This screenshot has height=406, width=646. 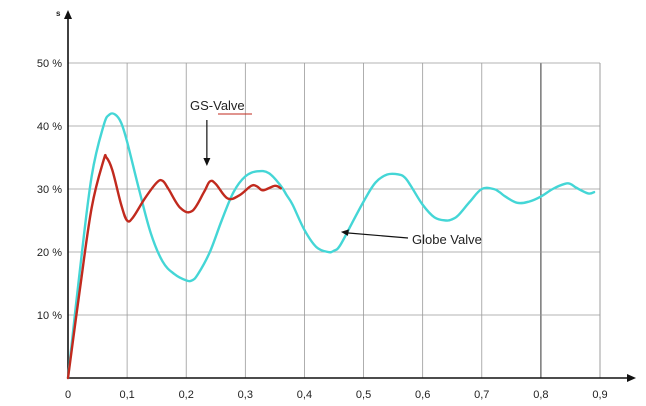 I want to click on y-tick-label: 20 %, so click(x=49, y=253).